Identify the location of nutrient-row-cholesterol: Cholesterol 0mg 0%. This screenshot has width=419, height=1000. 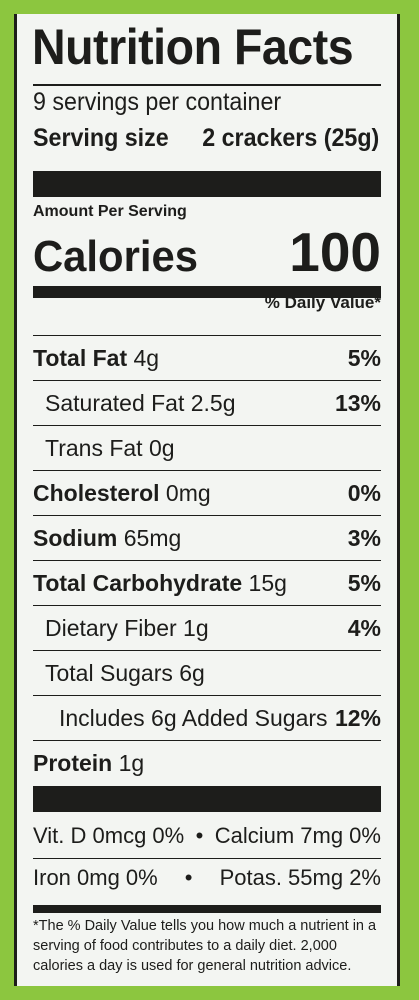
(207, 493).